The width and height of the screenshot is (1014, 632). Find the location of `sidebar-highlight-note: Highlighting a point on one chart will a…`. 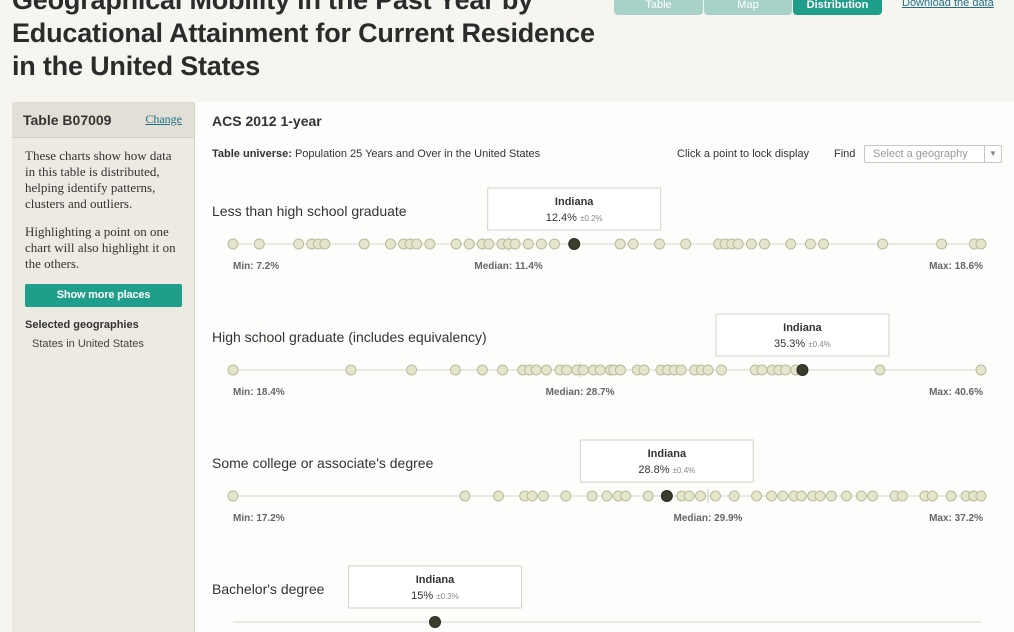

sidebar-highlight-note: Highlighting a point on one chart will a… is located at coordinates (100, 247).